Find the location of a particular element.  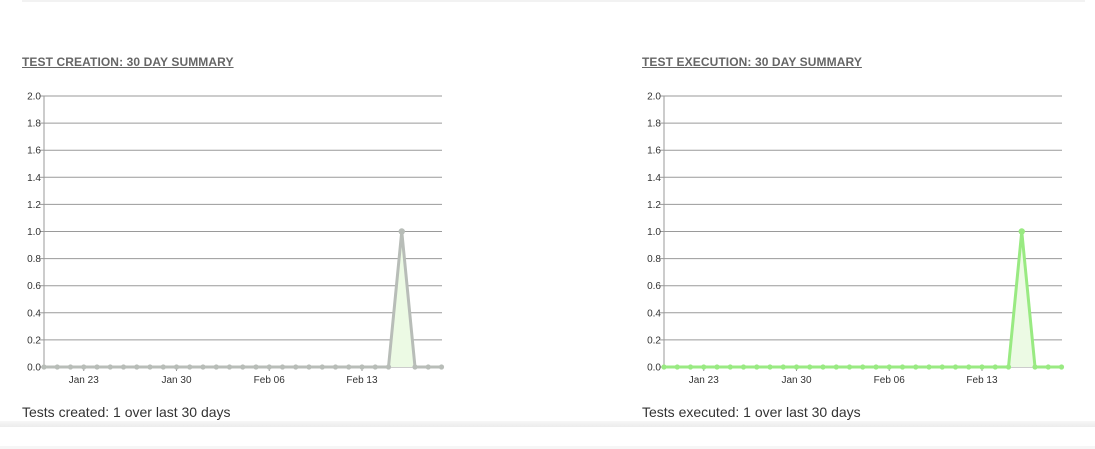

top-divider is located at coordinates (553, 1).